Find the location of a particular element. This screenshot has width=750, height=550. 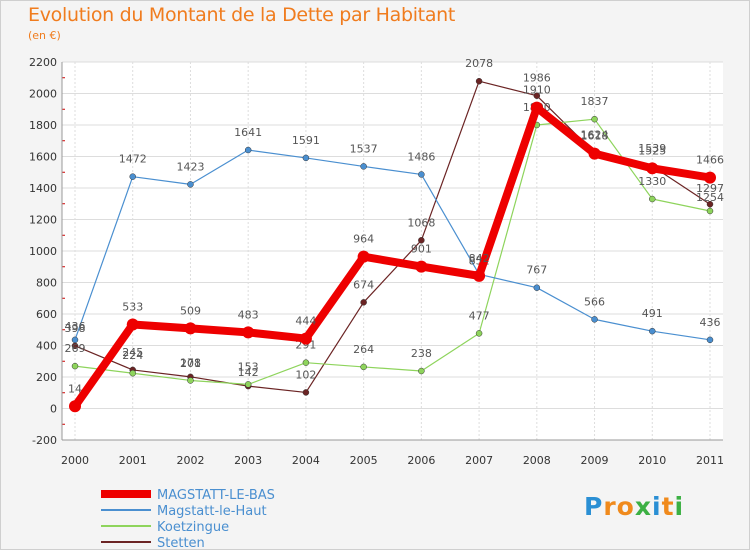

x-tick-label: 2011 is located at coordinates (710, 460).